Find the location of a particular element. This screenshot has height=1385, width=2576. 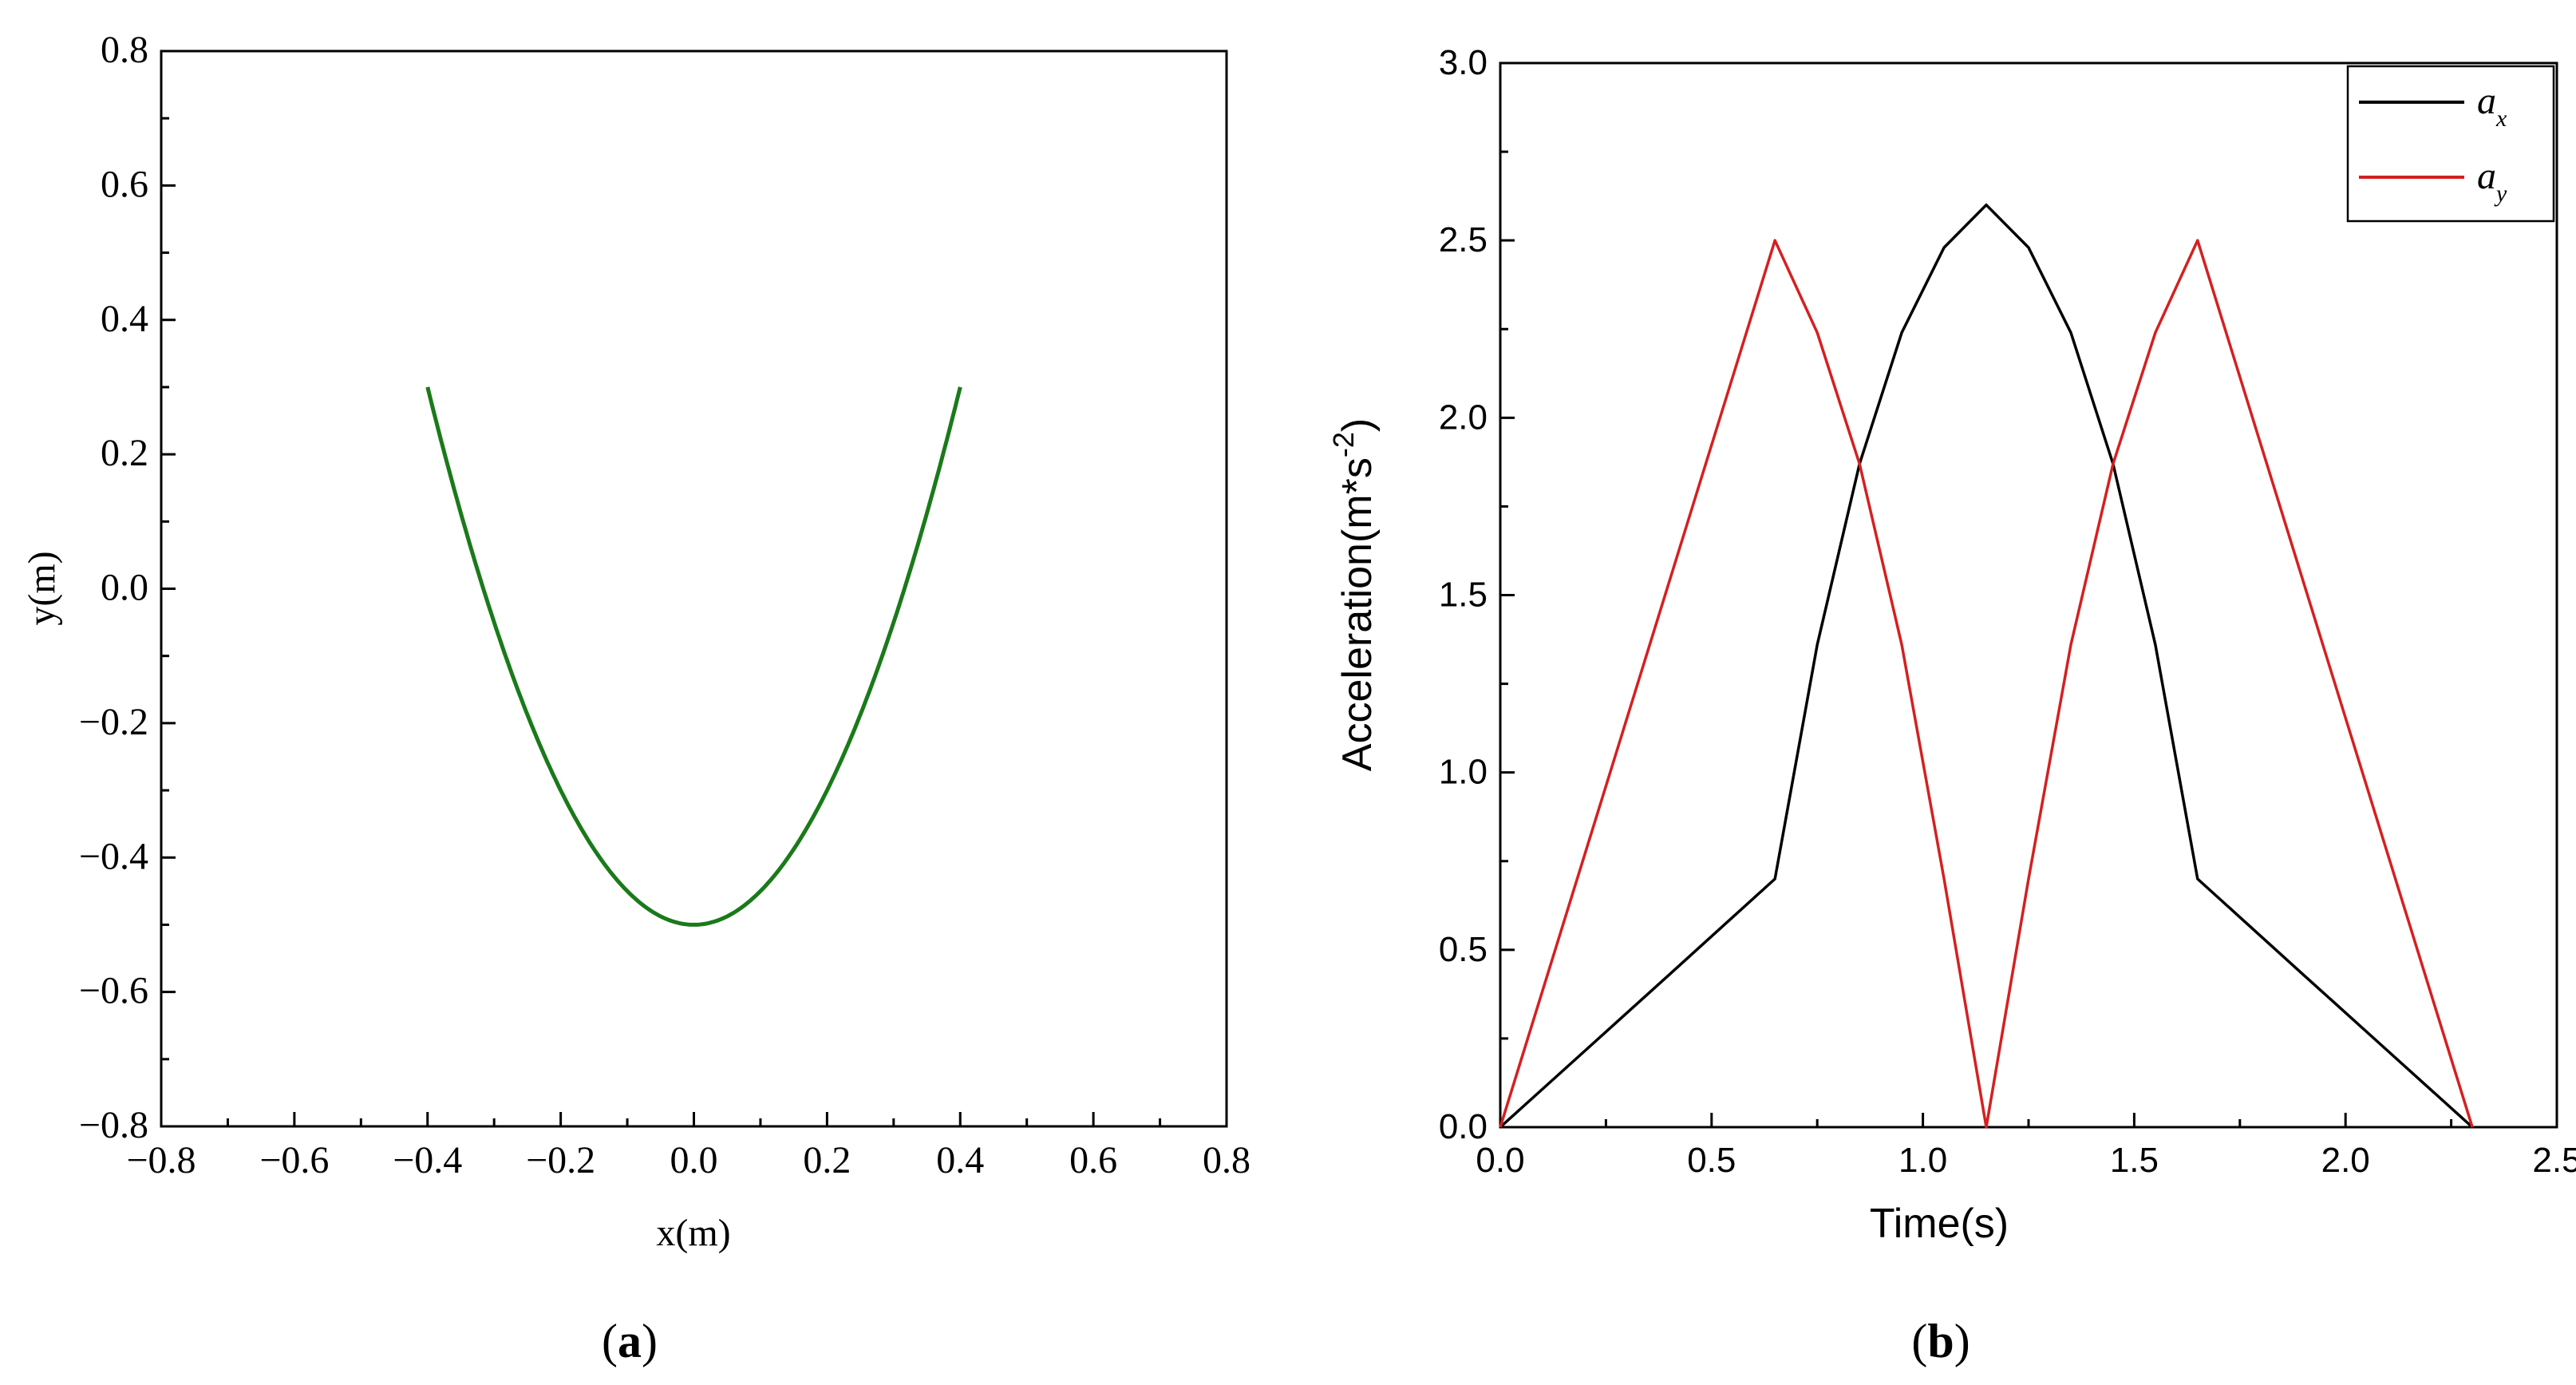

chart-a-y-ticks: −0.8 −0.6 −0.4 −0.2 0.0 0.2 0.4 0.6 0.8 is located at coordinates (127, 587).